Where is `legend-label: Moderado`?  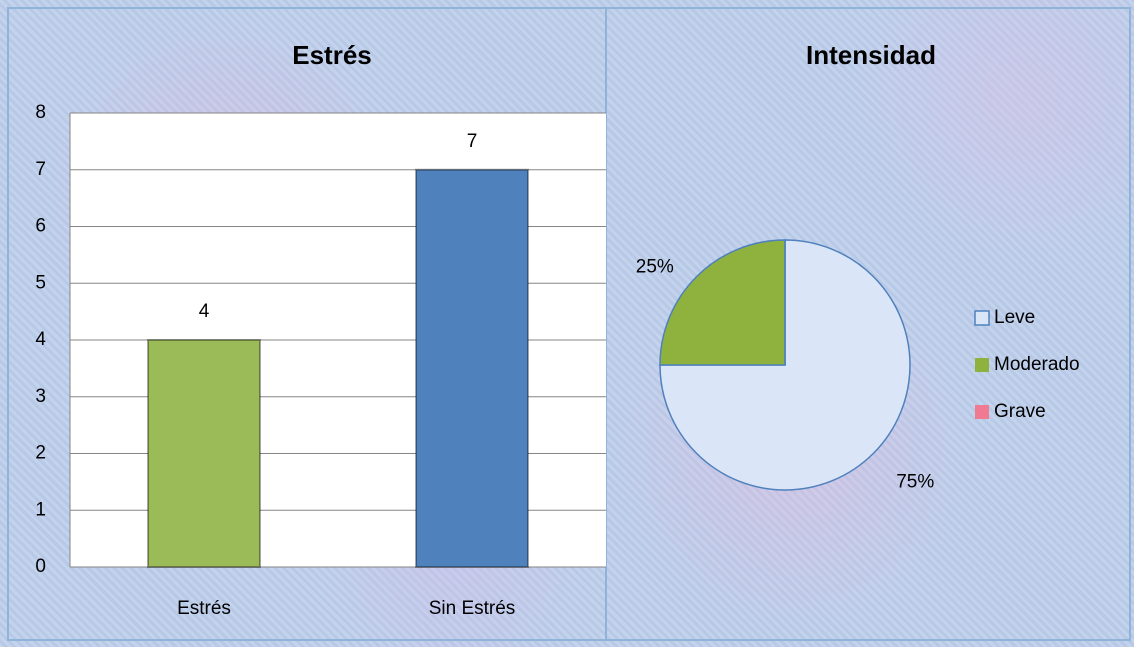
legend-label: Moderado is located at coordinates (1037, 364).